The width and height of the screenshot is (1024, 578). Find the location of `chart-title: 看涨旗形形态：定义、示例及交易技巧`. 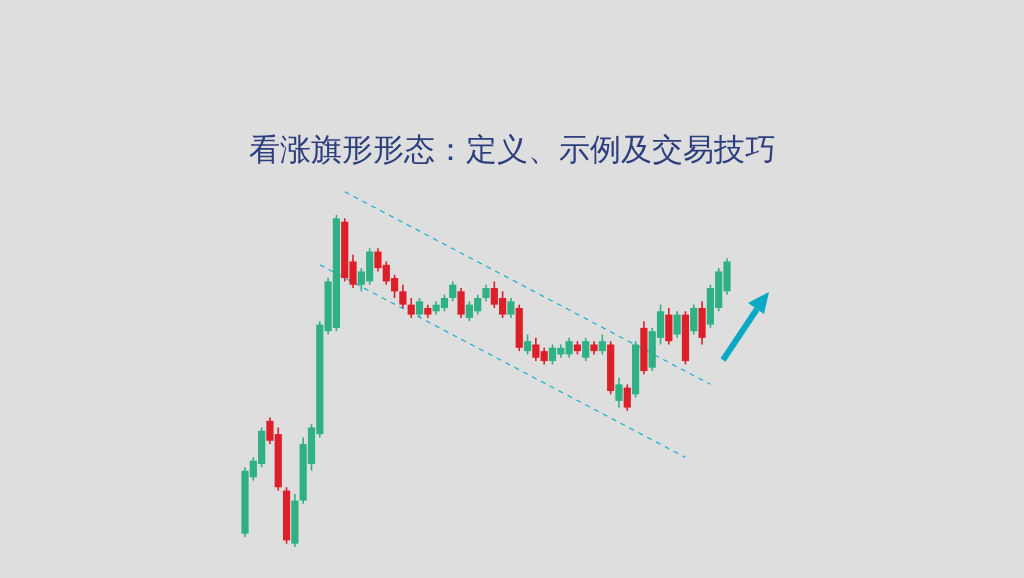

chart-title: 看涨旗形形态：定义、示例及交易技巧 is located at coordinates (512, 149).